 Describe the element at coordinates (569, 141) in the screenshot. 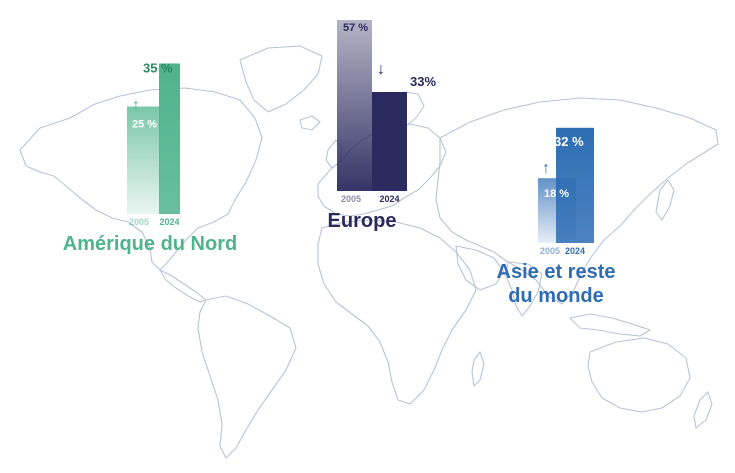

I see `value-label-2024: 32 %` at that location.